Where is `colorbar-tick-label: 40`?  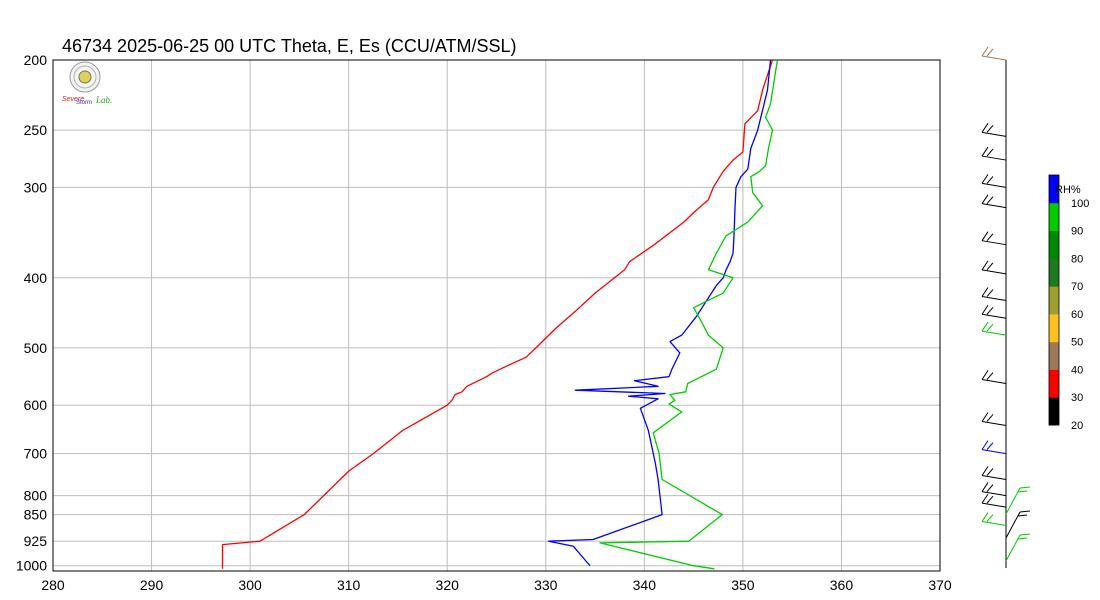 colorbar-tick-label: 40 is located at coordinates (1077, 370).